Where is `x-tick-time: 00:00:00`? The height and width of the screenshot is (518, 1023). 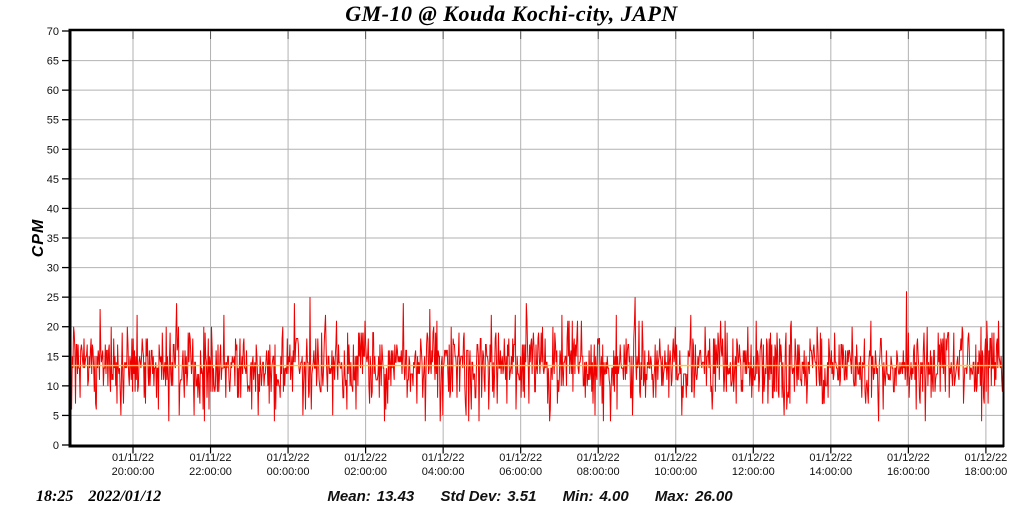
x-tick-time: 00:00:00 is located at coordinates (288, 472).